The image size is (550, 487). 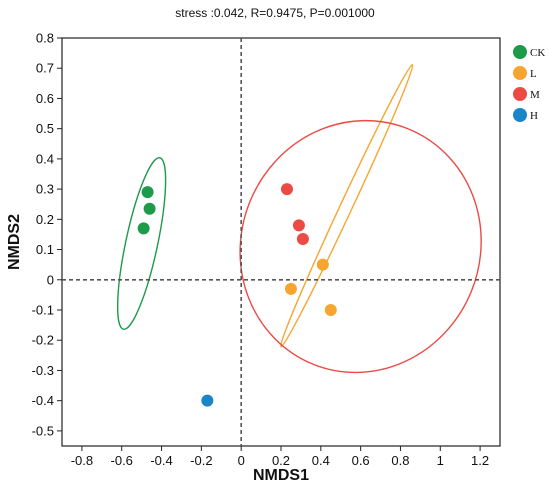 What do you see at coordinates (534, 116) in the screenshot?
I see `legend-label-h: H` at bounding box center [534, 116].